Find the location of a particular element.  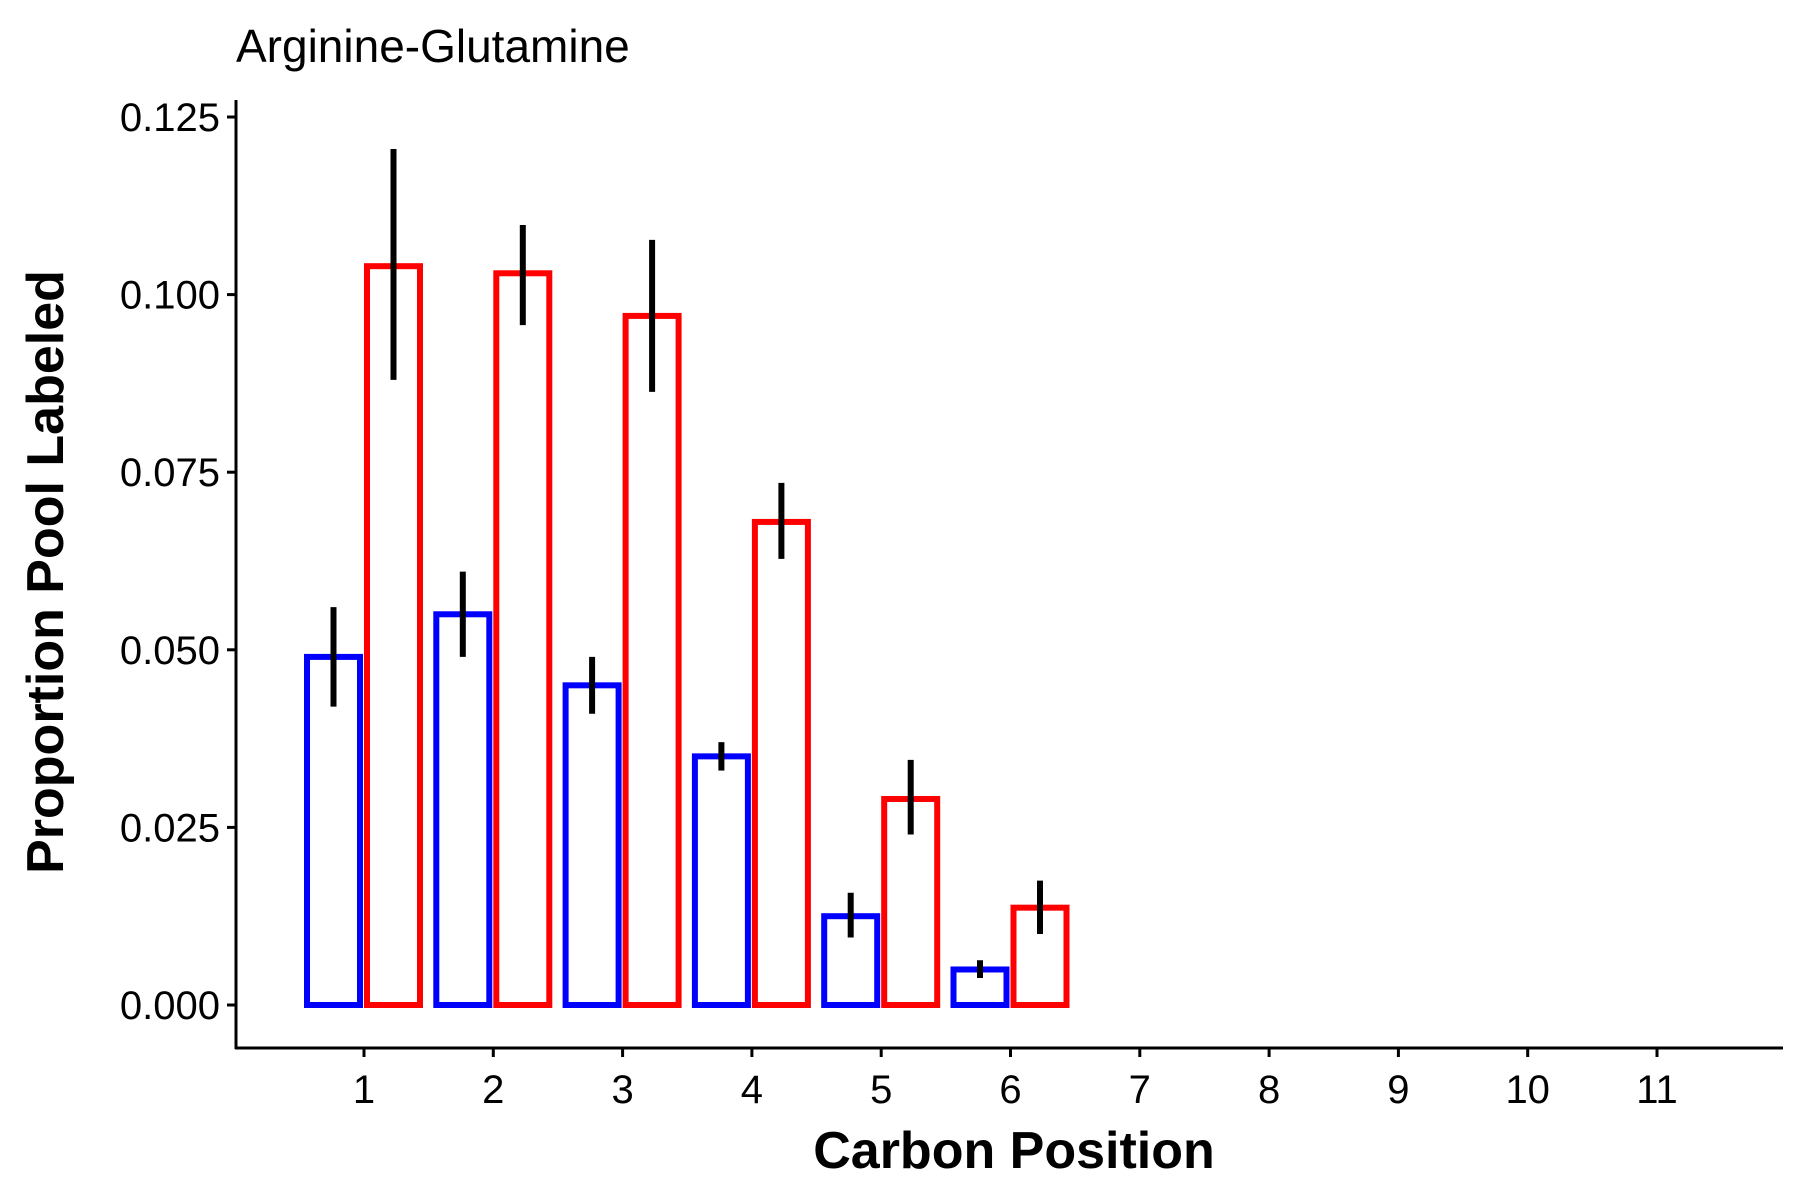

x-tick-label-3: 3 is located at coordinates (622, 1090).